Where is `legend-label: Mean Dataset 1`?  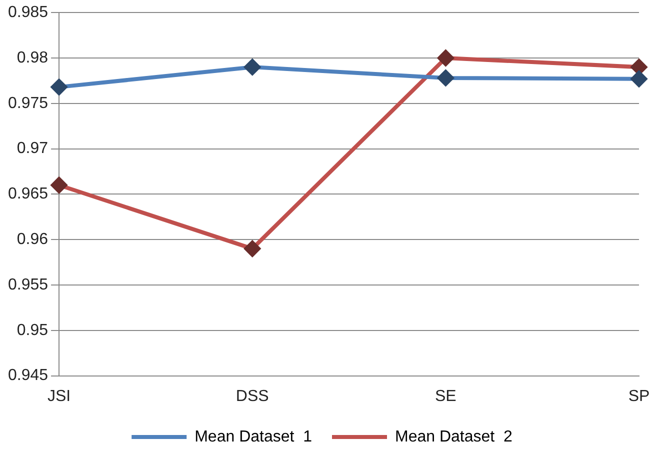
legend-label: Mean Dataset 1 is located at coordinates (253, 437).